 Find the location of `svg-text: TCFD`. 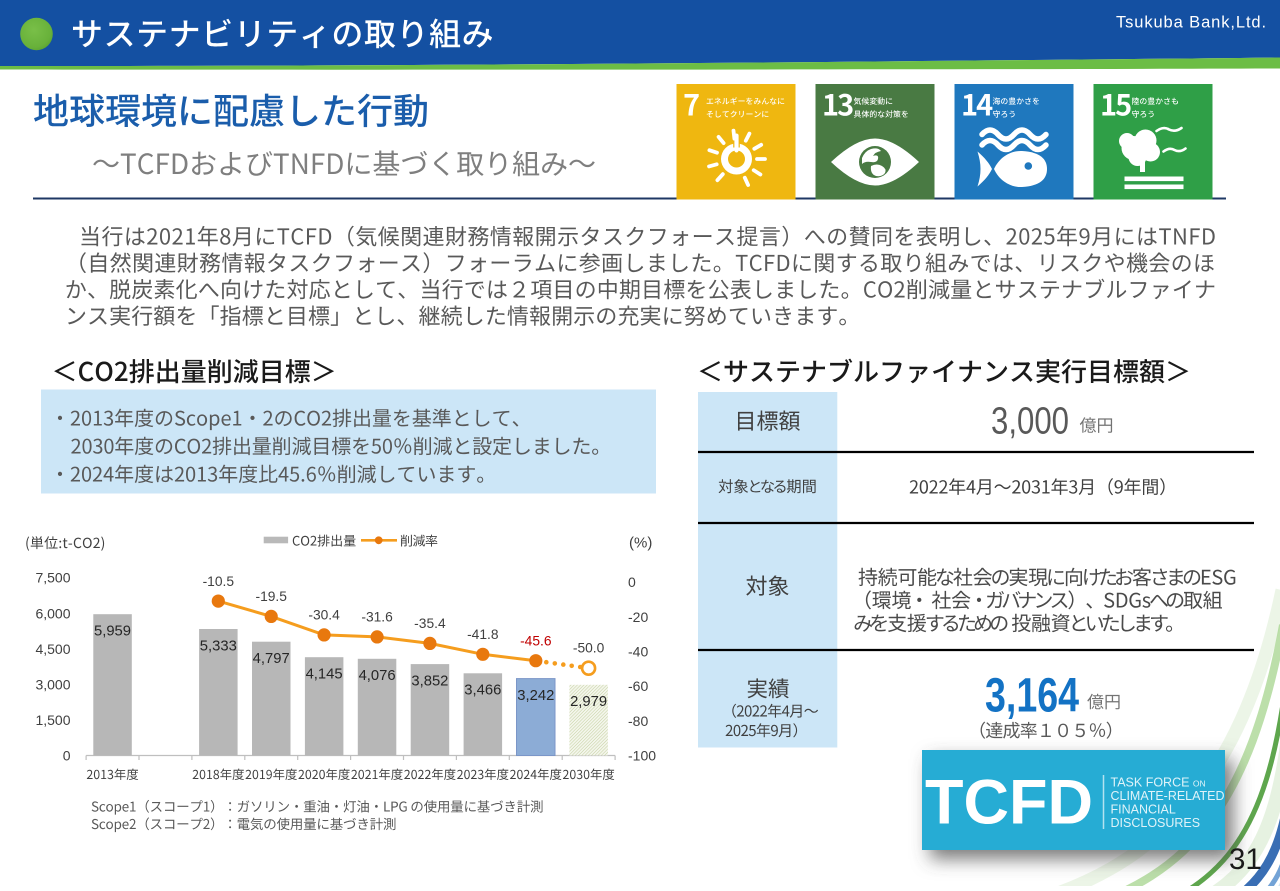

svg-text: TCFD is located at coordinates (1009, 803).